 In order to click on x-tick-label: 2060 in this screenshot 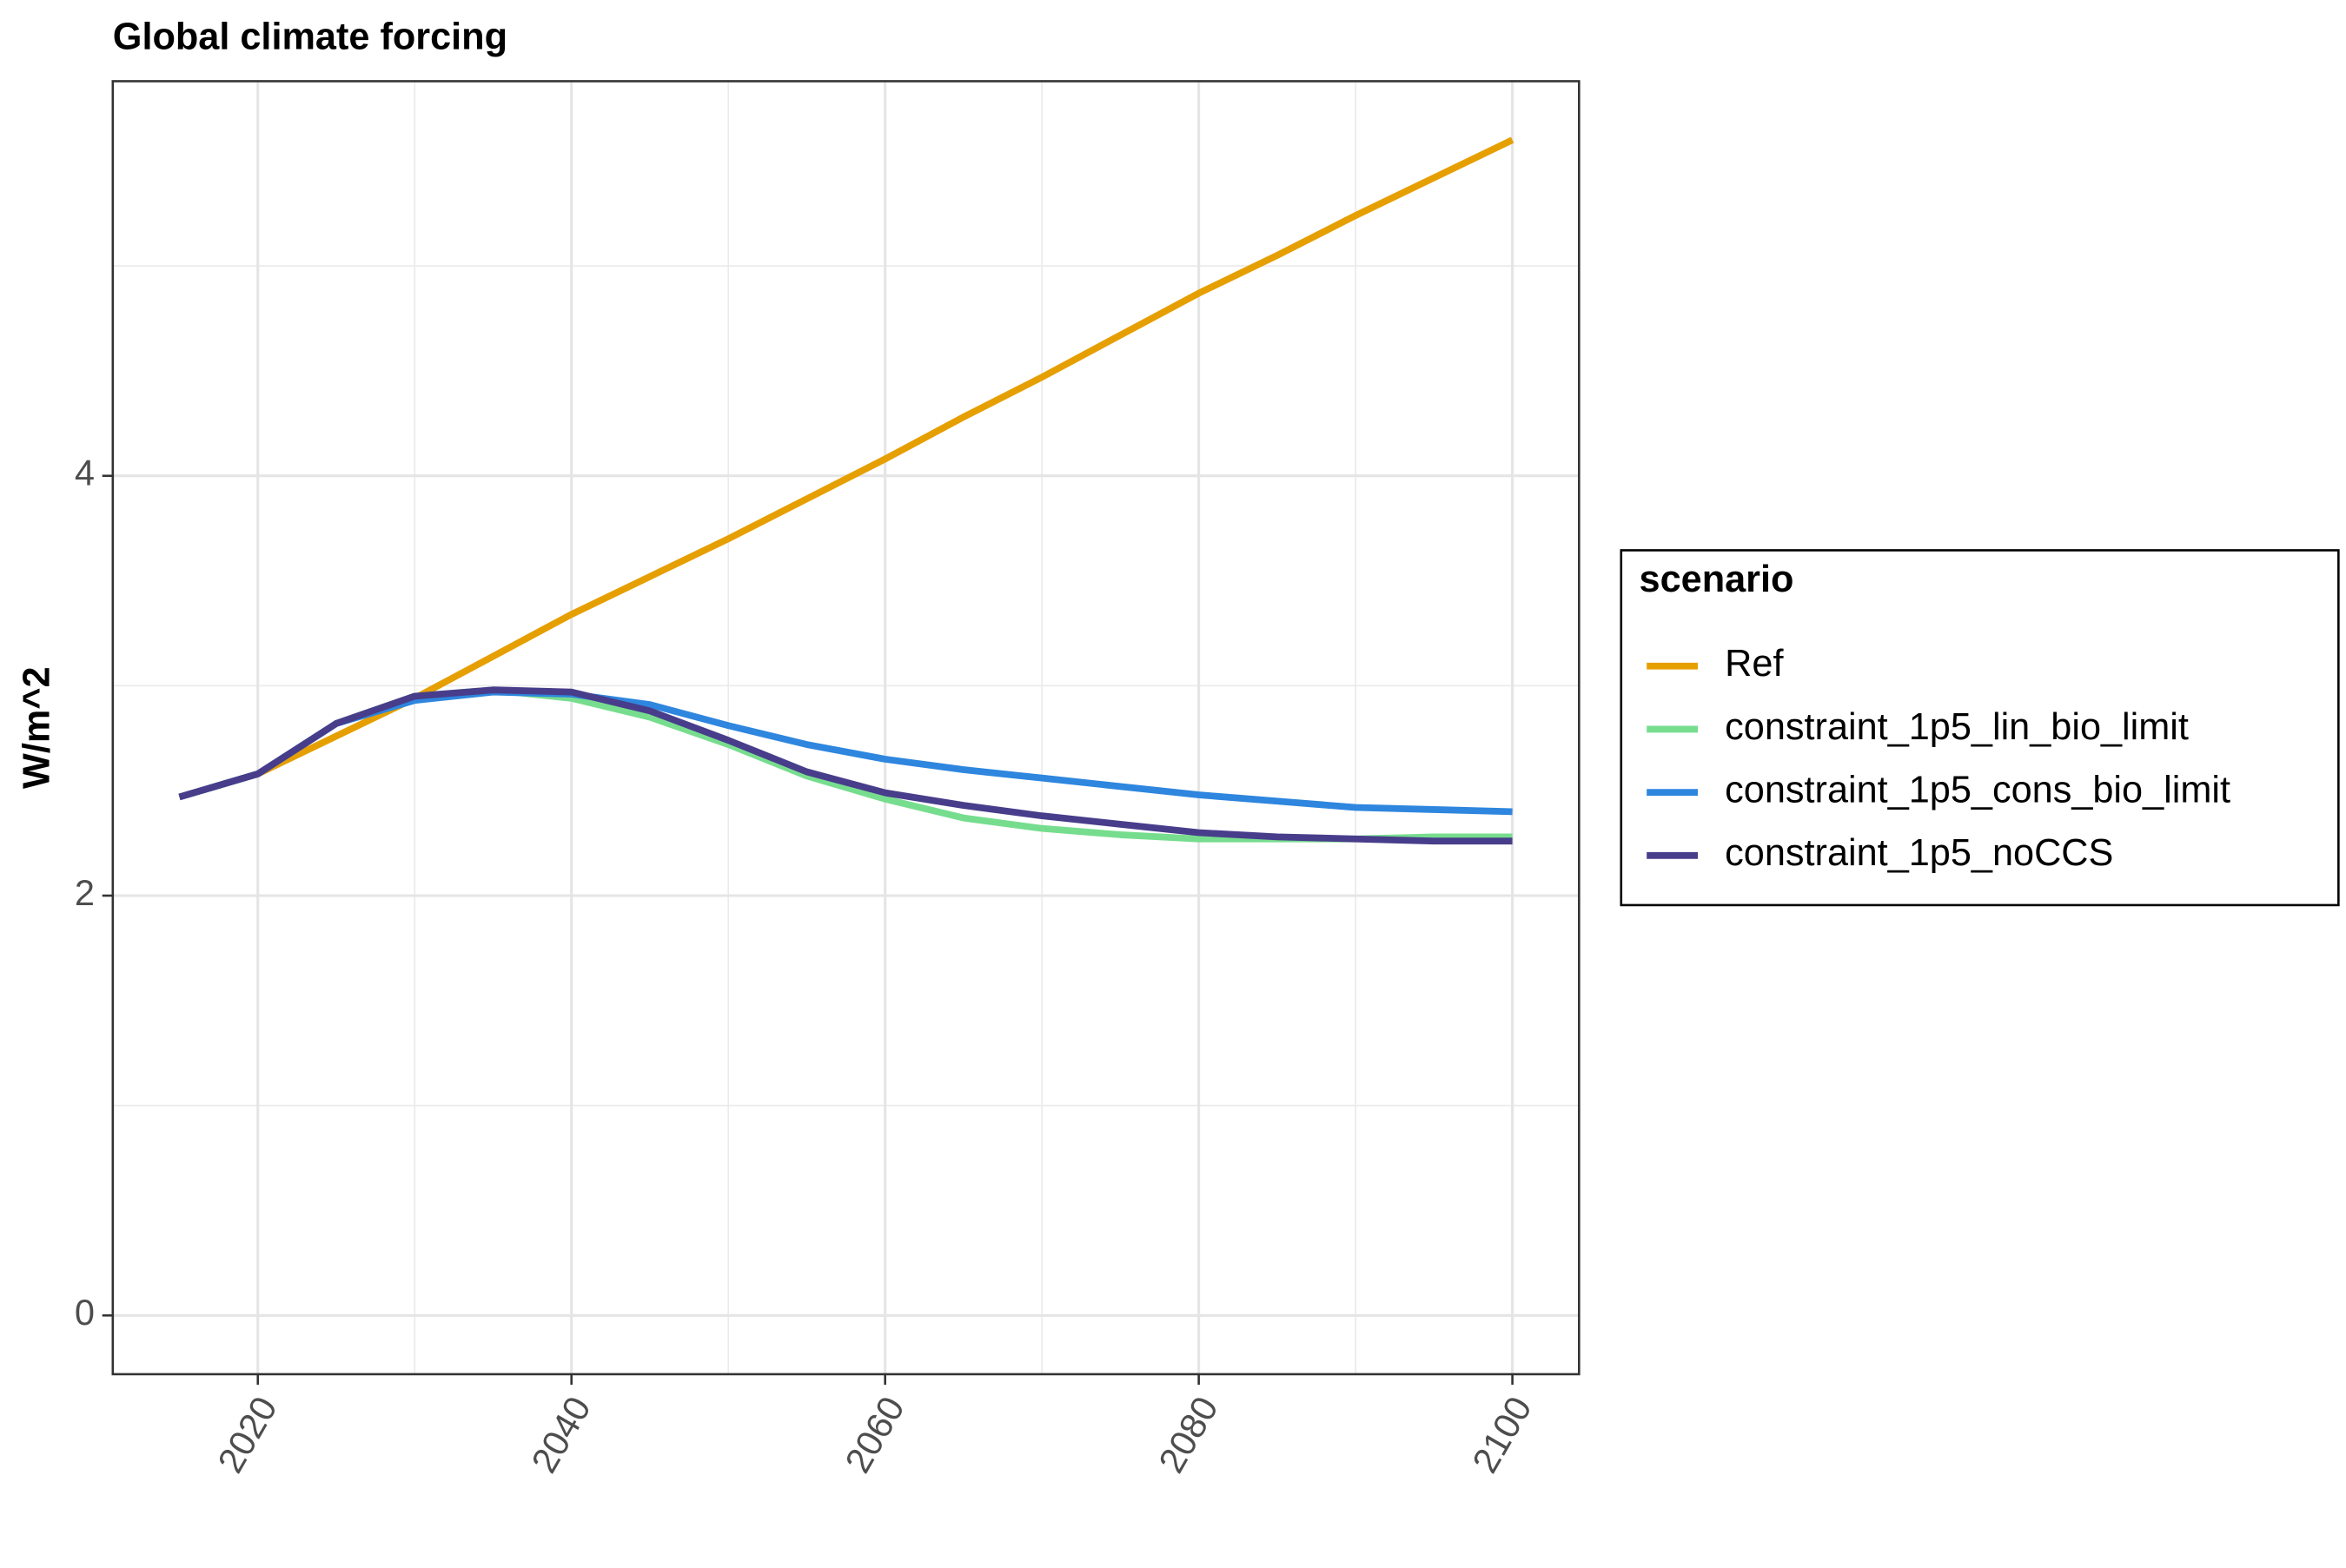, I will do `click(874, 1434)`.